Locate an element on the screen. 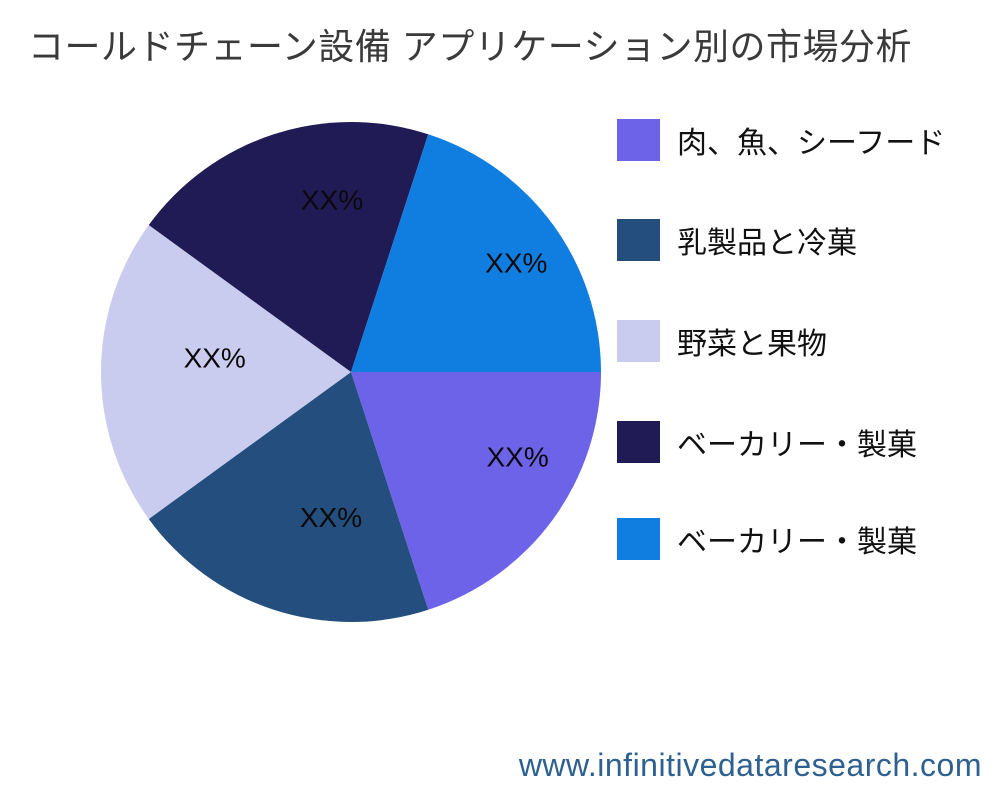 The image size is (1000, 800). legend-item-vegetables-fruits: 野菜と果物 is located at coordinates (722, 341).